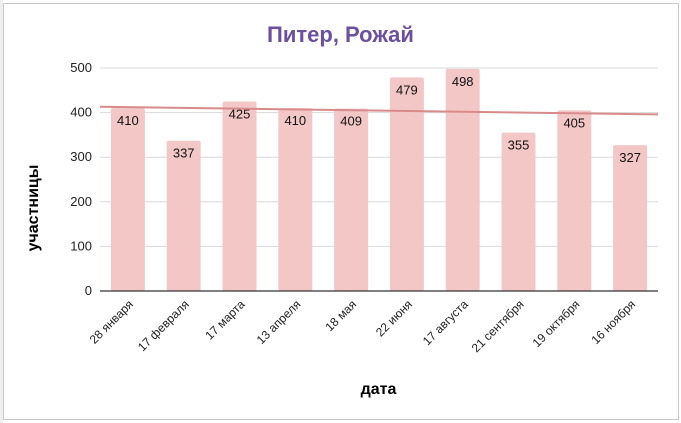 Image resolution: width=681 pixels, height=423 pixels. Describe the element at coordinates (463, 81) in the screenshot. I see `bar-value-label: 498` at that location.